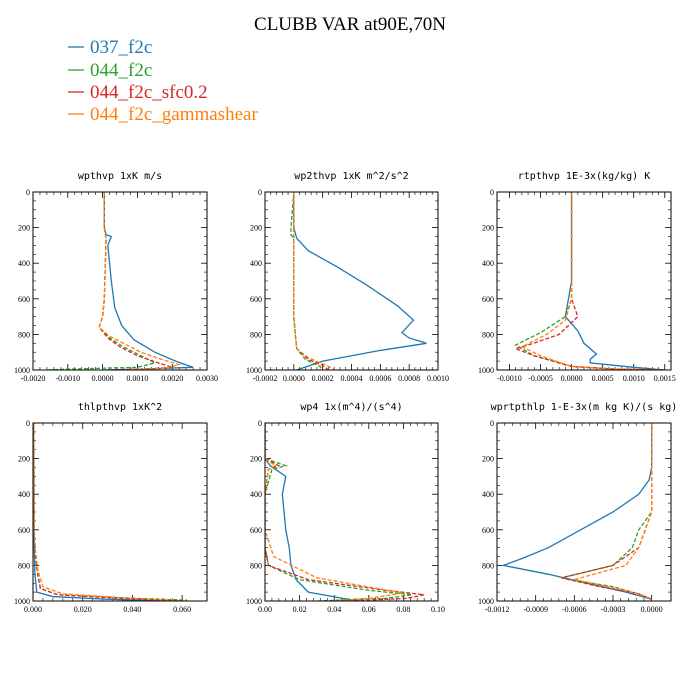  I want to click on x-tick-label: 0.040, so click(132, 609).